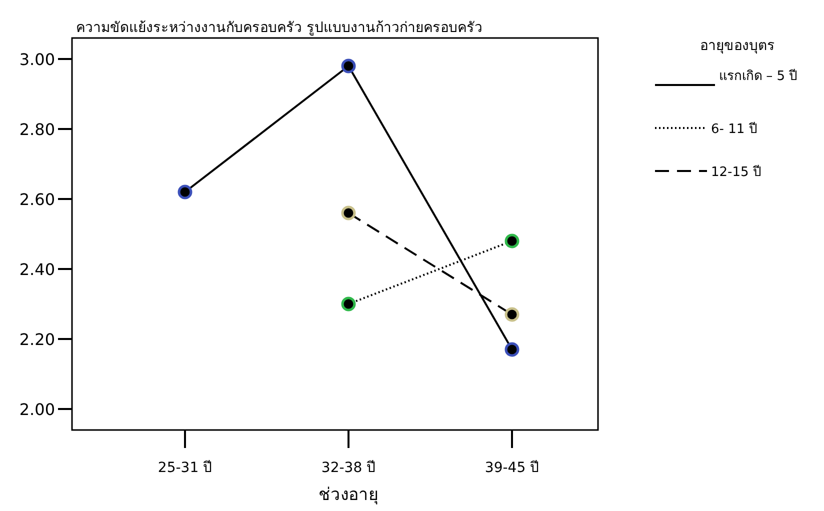  I want to click on y-tick-label: 2.60, so click(37, 199).